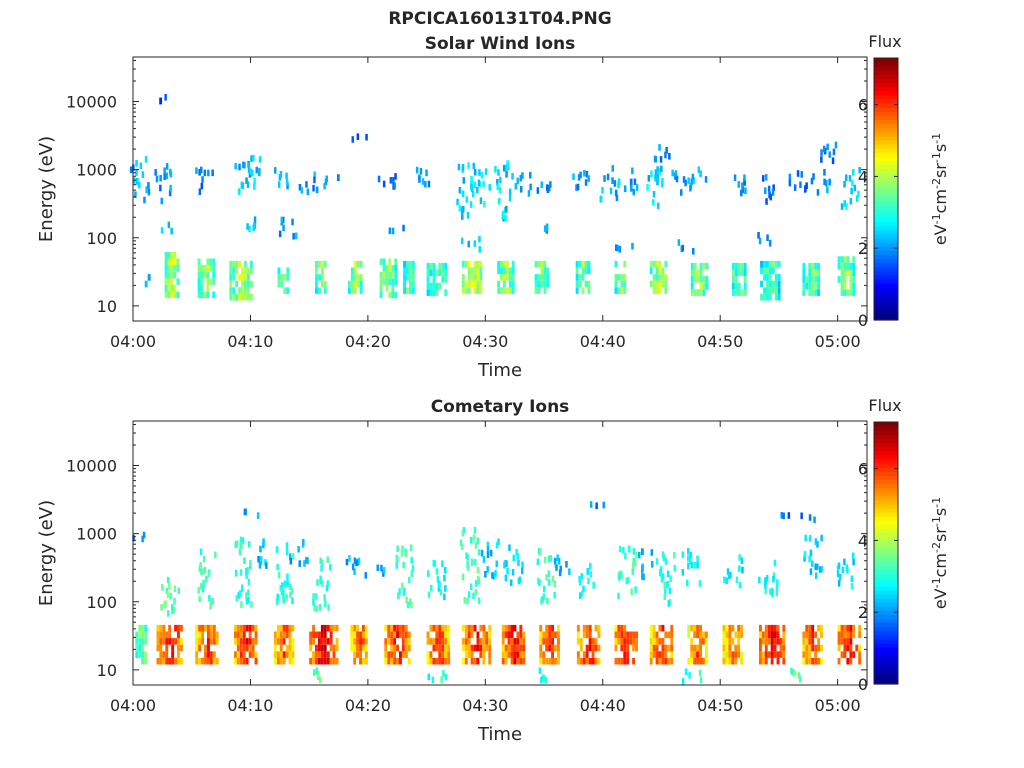  I want to click on y-tick-label: 1000, so click(96, 170).